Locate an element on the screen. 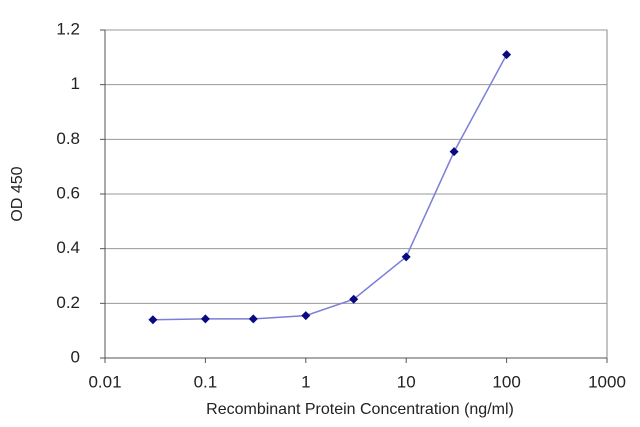 Image resolution: width=640 pixels, height=427 pixels. y-tick-label: 0.2 is located at coordinates (68, 302).